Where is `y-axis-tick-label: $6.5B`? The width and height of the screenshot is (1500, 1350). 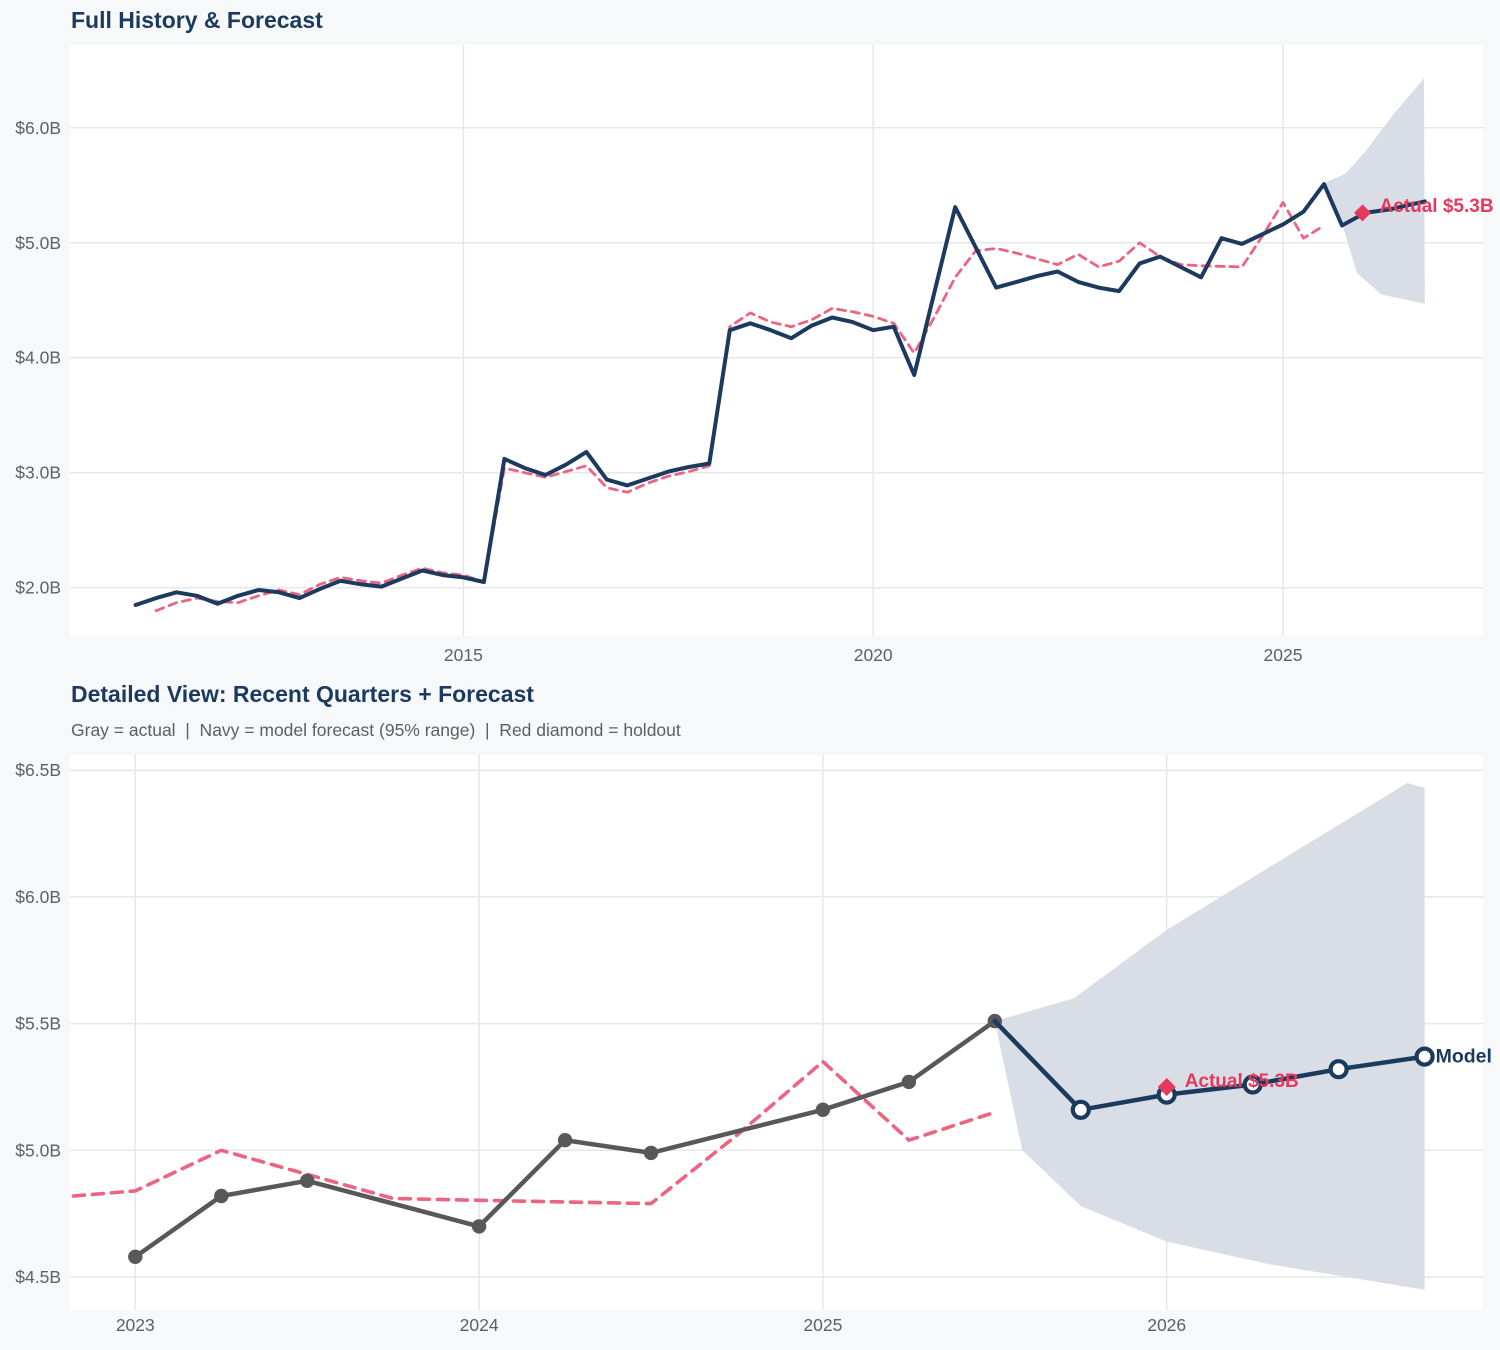 y-axis-tick-label: $6.5B is located at coordinates (38, 770).